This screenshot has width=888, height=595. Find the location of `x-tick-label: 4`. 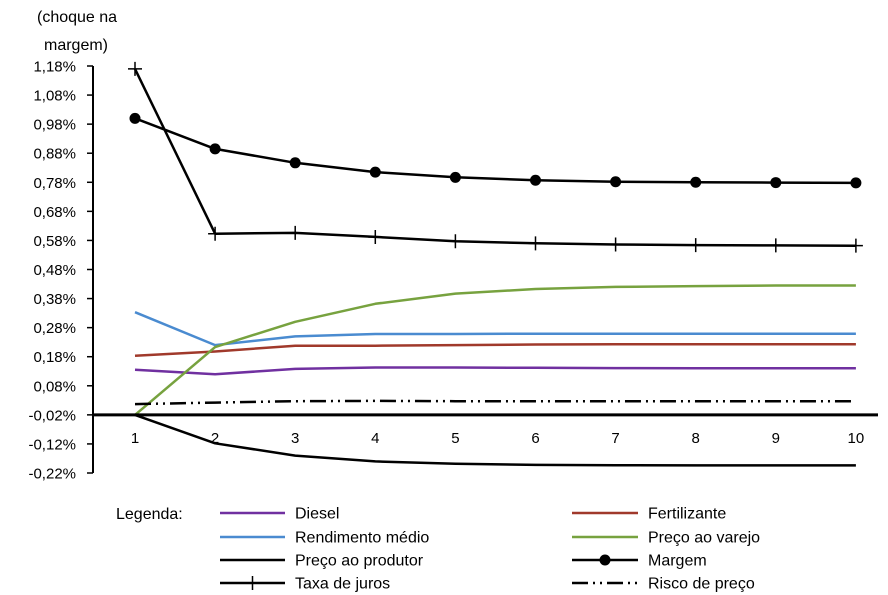

x-tick-label: 4 is located at coordinates (375, 438).